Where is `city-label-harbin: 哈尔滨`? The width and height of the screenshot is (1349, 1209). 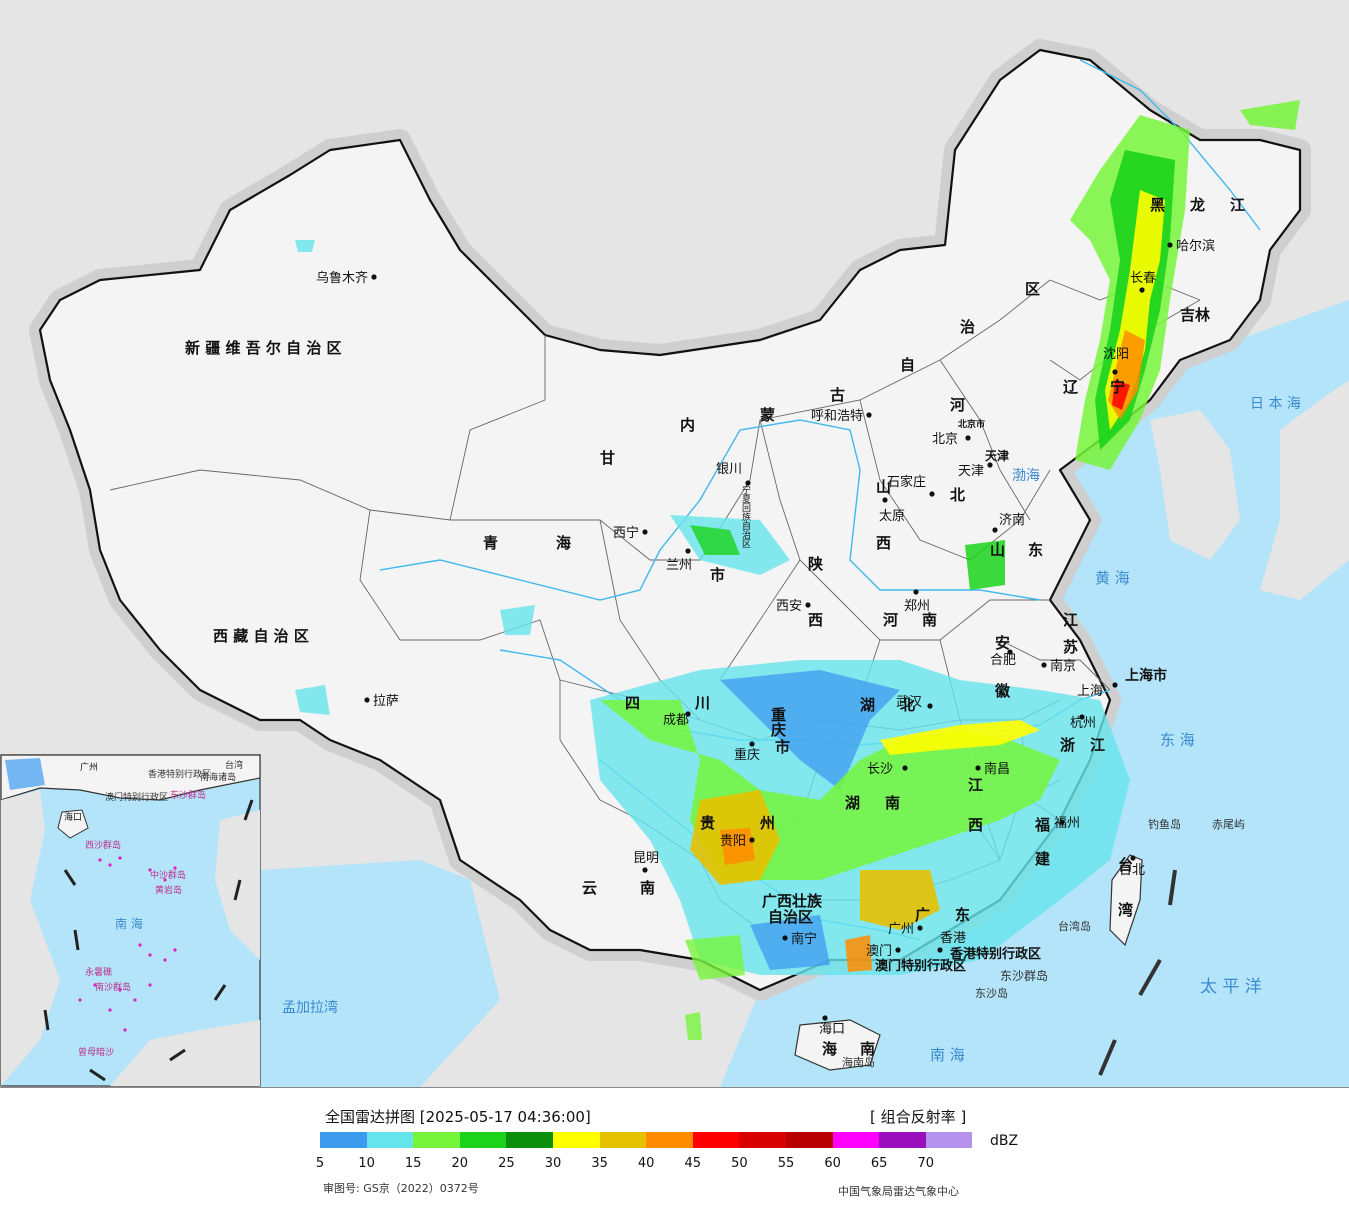 city-label-harbin: 哈尔滨 is located at coordinates (1195, 246).